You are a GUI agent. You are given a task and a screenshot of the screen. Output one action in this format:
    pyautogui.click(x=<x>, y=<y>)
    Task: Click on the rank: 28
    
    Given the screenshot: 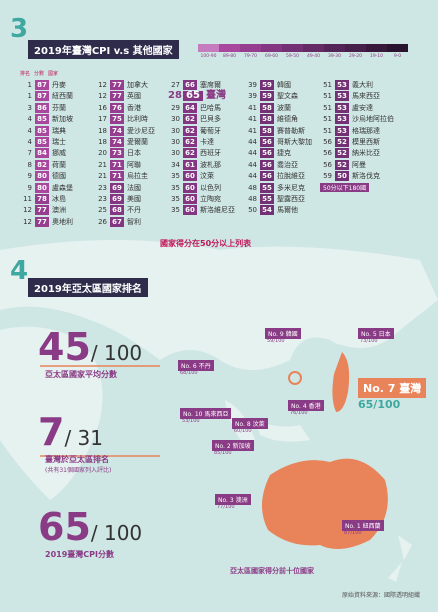 What is the action you would take?
    pyautogui.click(x=175, y=96)
    